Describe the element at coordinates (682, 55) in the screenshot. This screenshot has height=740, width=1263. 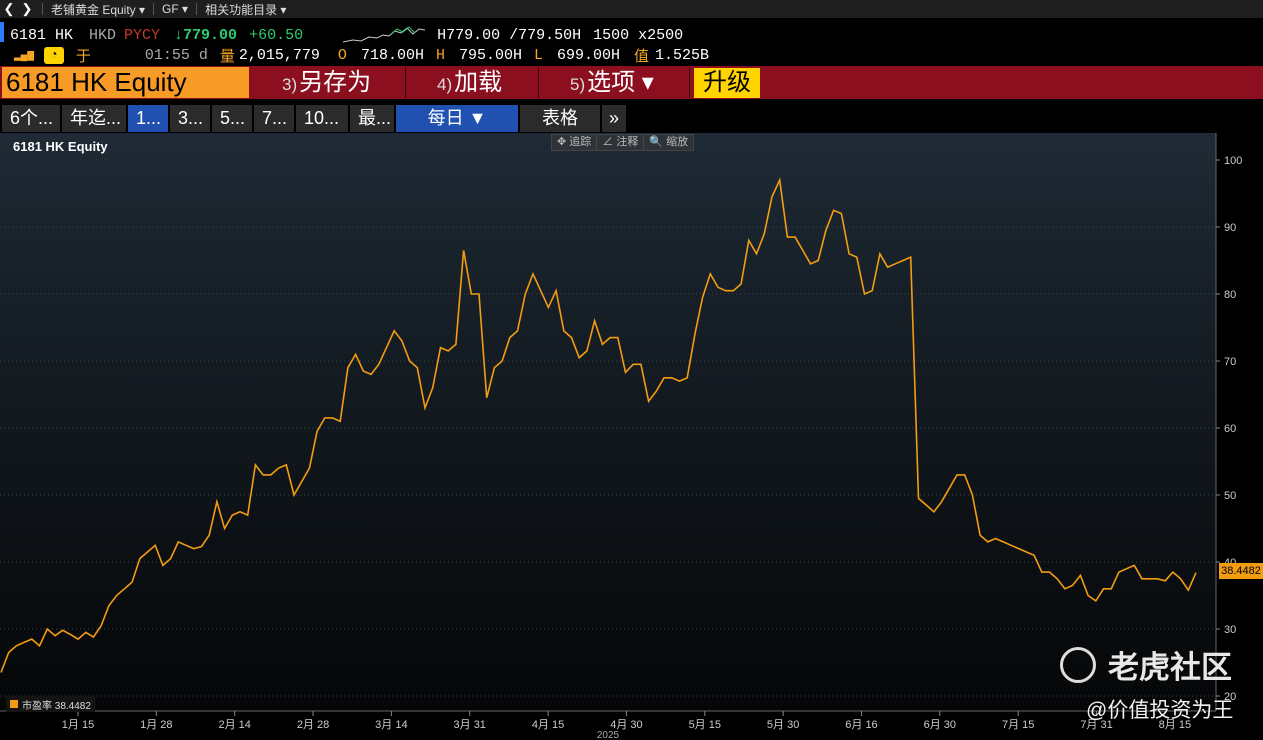
I see `traded-value: 1.525B` at that location.